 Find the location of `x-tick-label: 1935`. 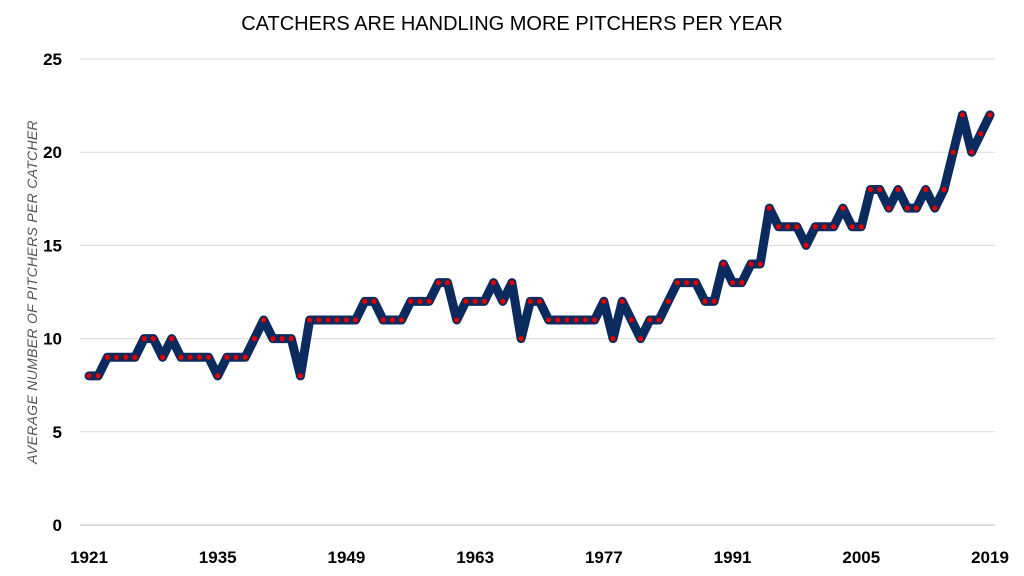

x-tick-label: 1935 is located at coordinates (218, 557).